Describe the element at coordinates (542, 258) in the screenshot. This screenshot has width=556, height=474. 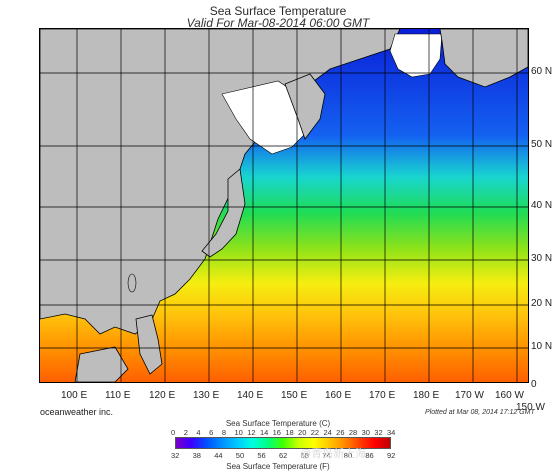
I see `lat-label-30n: 30 N` at that location.